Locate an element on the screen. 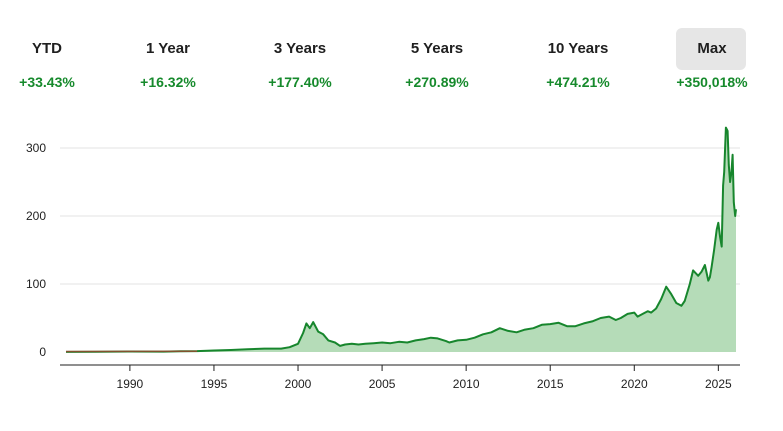 This screenshot has width=783, height=431. period-change: +270.89% is located at coordinates (437, 82).